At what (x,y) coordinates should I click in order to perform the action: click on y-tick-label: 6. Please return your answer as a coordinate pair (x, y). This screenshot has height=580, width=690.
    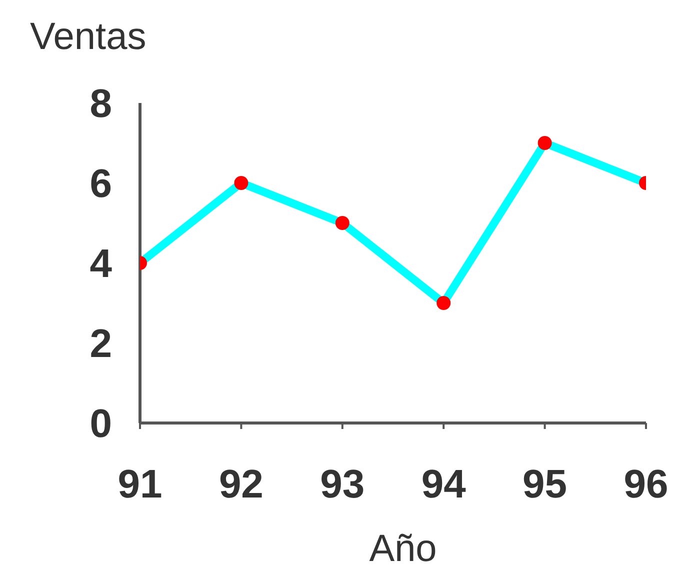
    Looking at the image, I should click on (101, 184).